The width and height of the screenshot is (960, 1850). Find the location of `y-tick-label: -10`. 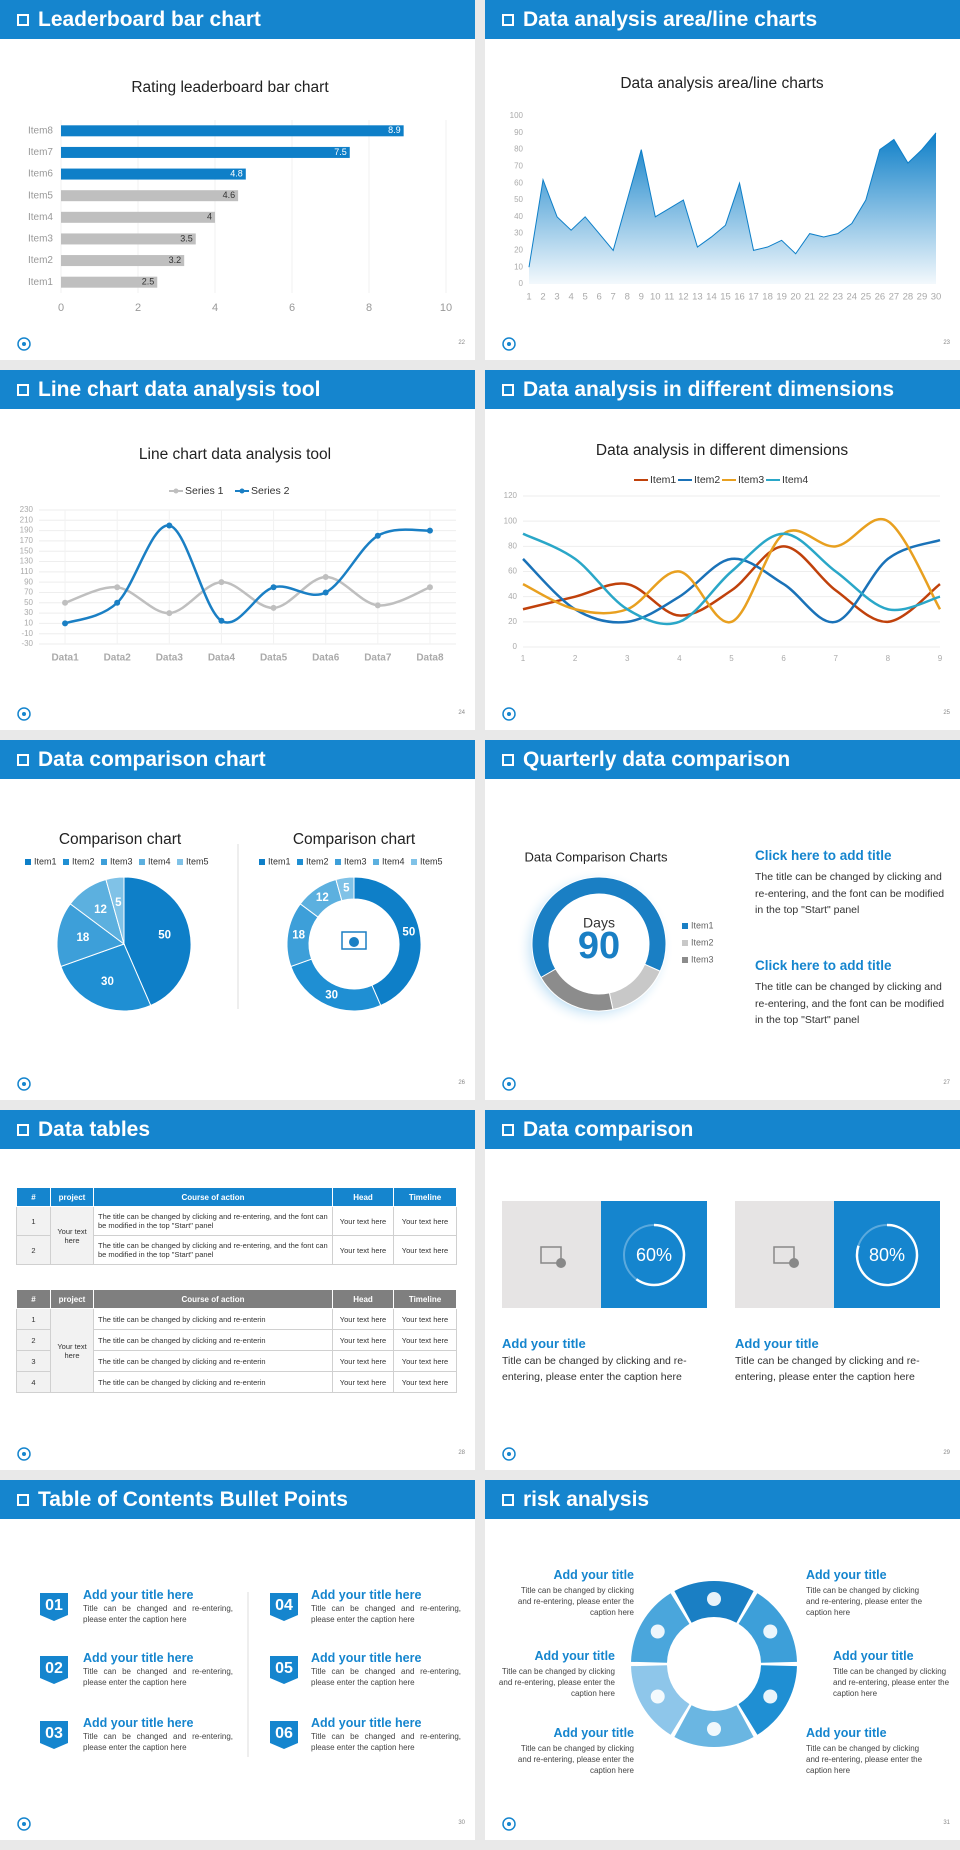

y-tick-label: -10 is located at coordinates (27, 633).